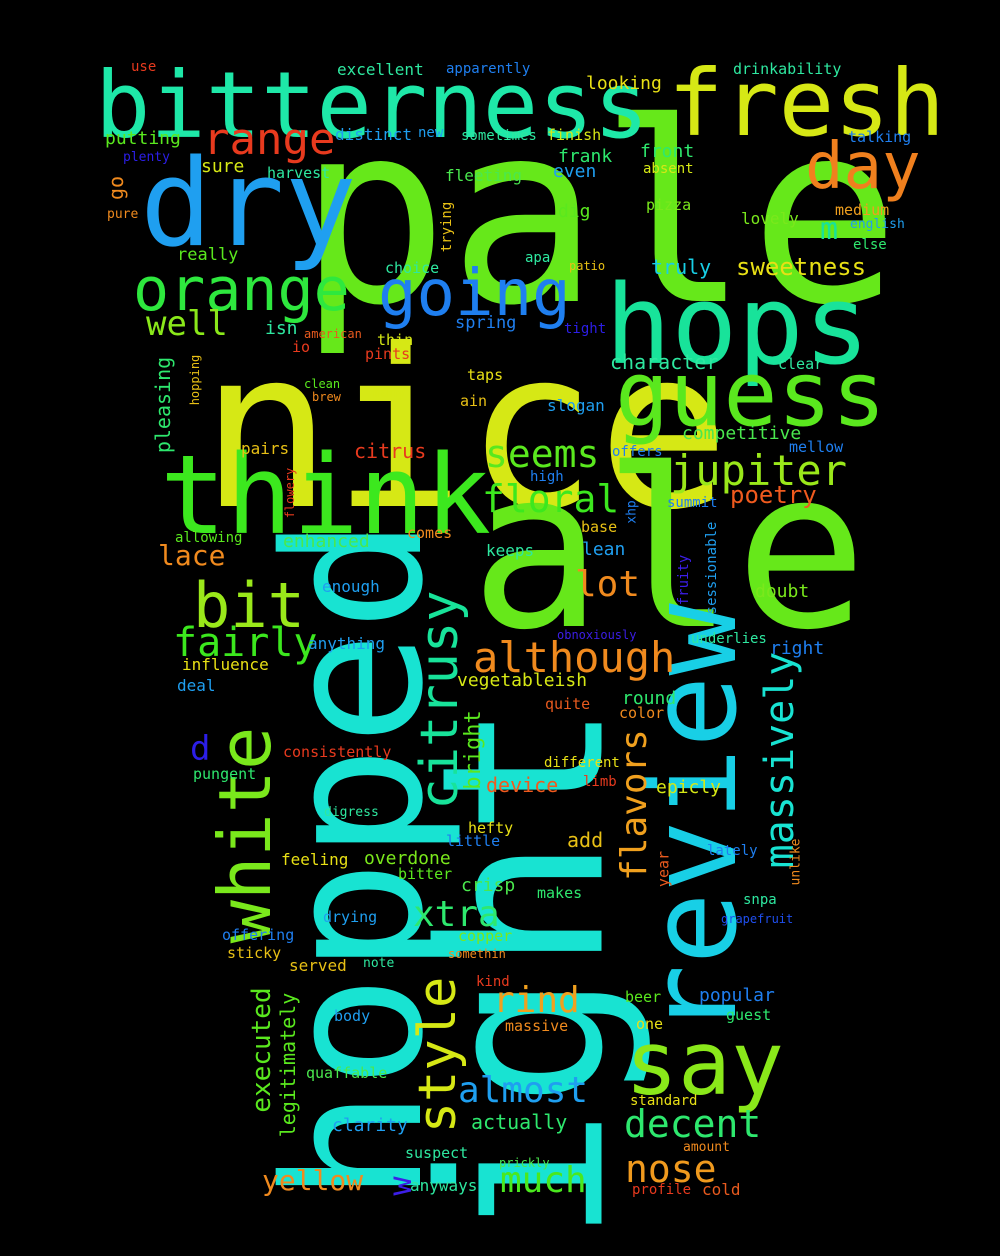 Image resolution: width=1000 pixels, height=1256 pixels. Describe the element at coordinates (254, 953) in the screenshot. I see `word-sticky: sticky` at that location.